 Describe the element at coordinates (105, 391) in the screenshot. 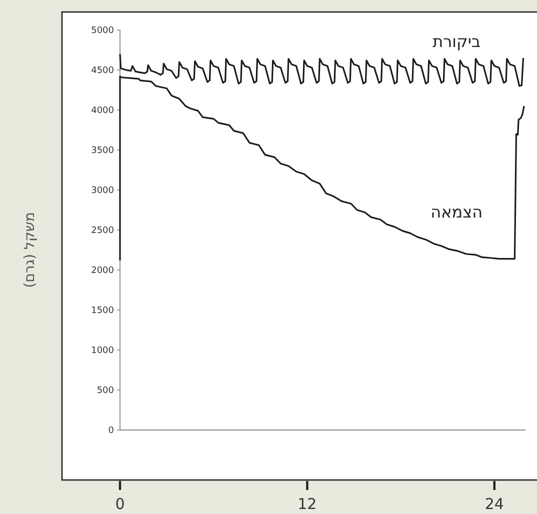

I see `ytick: 500` at that location.